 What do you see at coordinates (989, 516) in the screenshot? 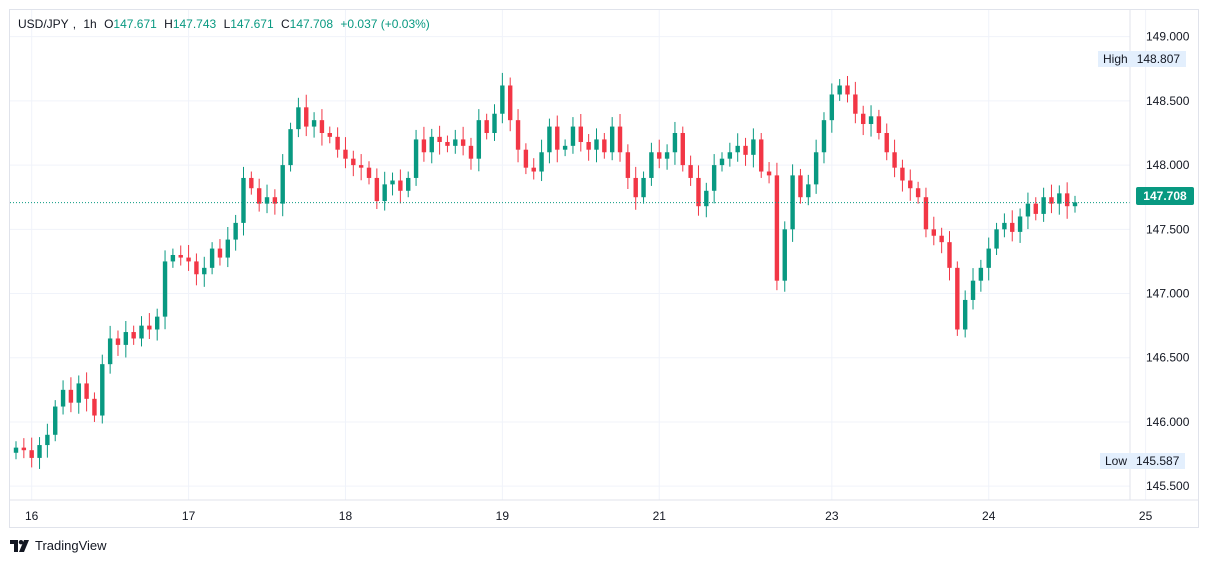
I see `time-tick-label: 24` at bounding box center [989, 516].